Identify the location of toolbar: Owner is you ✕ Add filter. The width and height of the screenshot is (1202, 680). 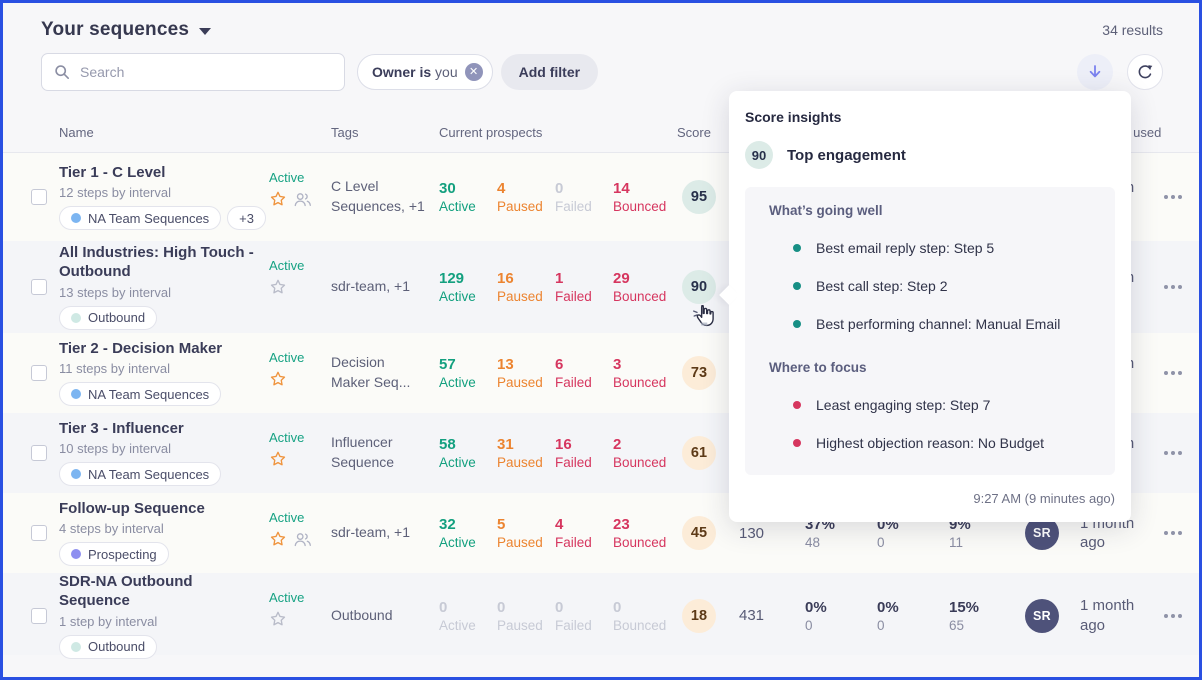
(601, 66).